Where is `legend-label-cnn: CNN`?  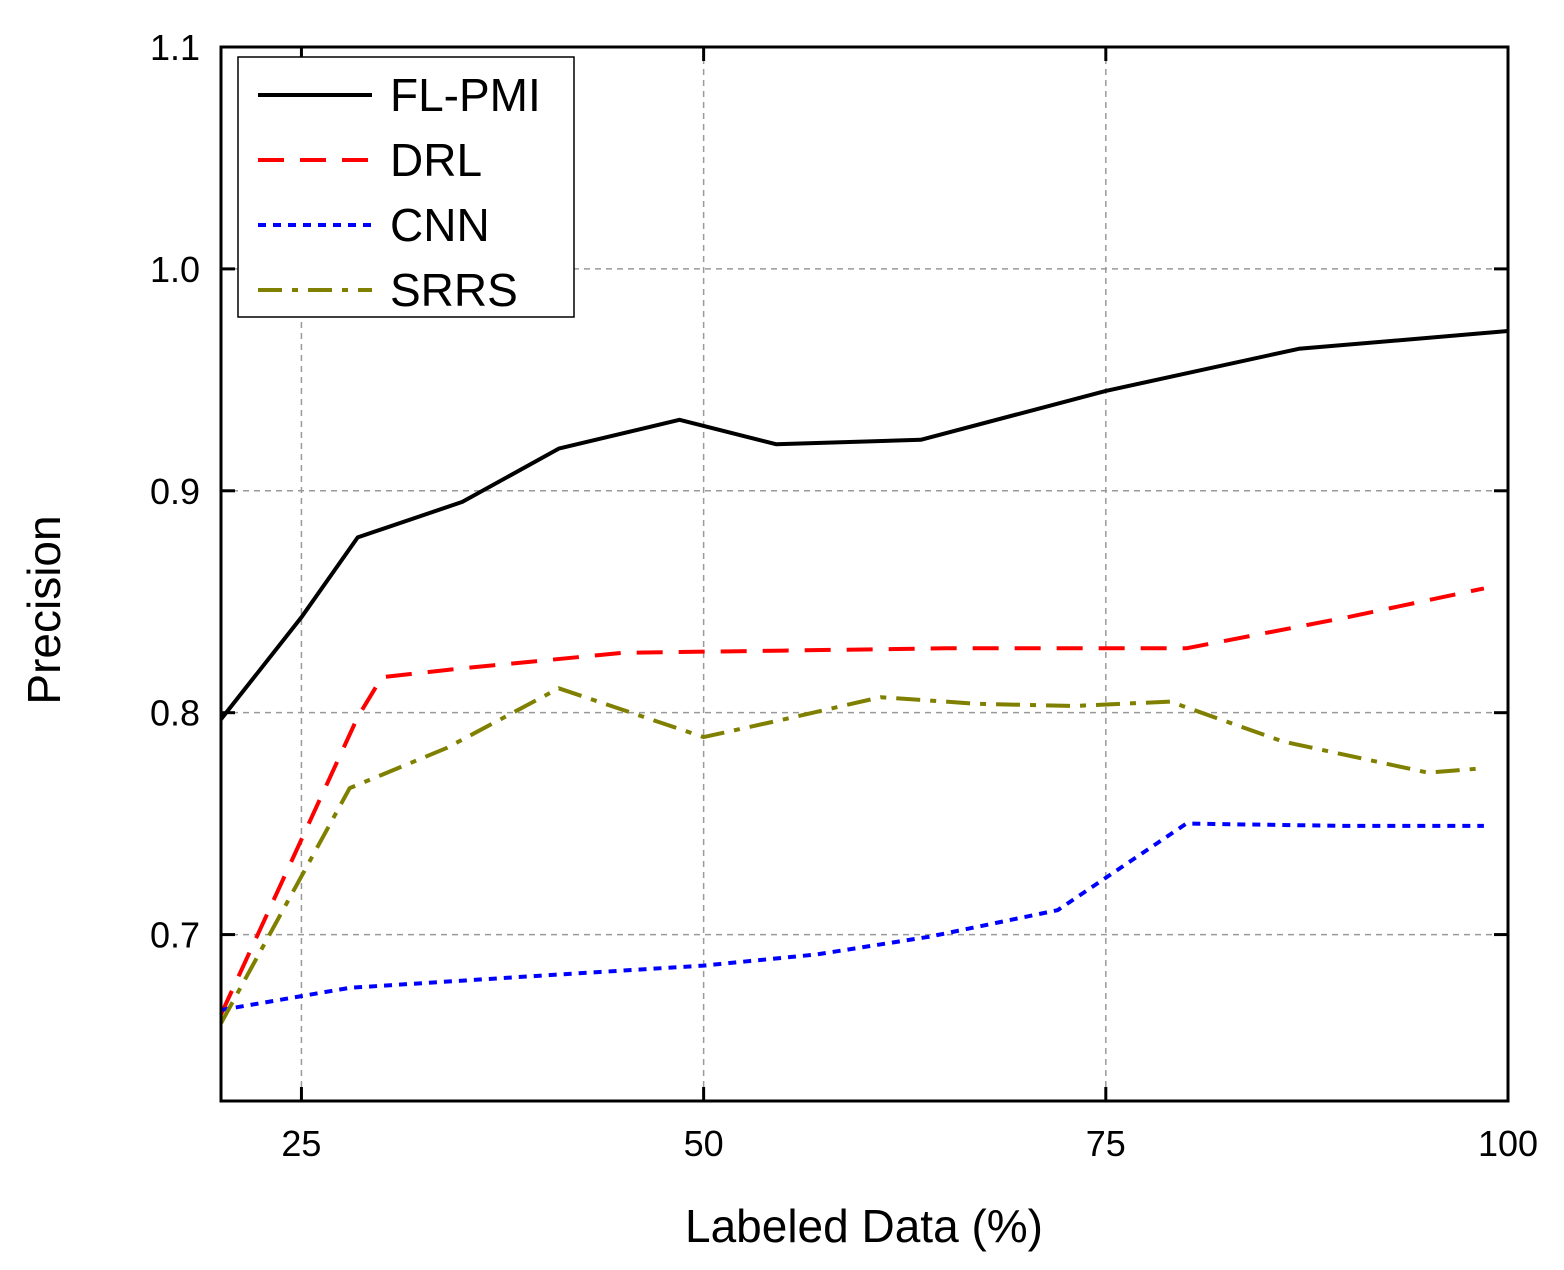 legend-label-cnn: CNN is located at coordinates (440, 225).